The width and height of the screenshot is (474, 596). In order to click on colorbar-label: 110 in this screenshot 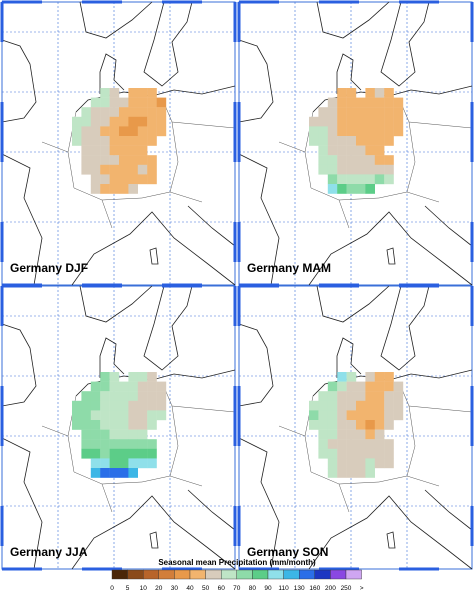, I will do `click(283, 588)`.